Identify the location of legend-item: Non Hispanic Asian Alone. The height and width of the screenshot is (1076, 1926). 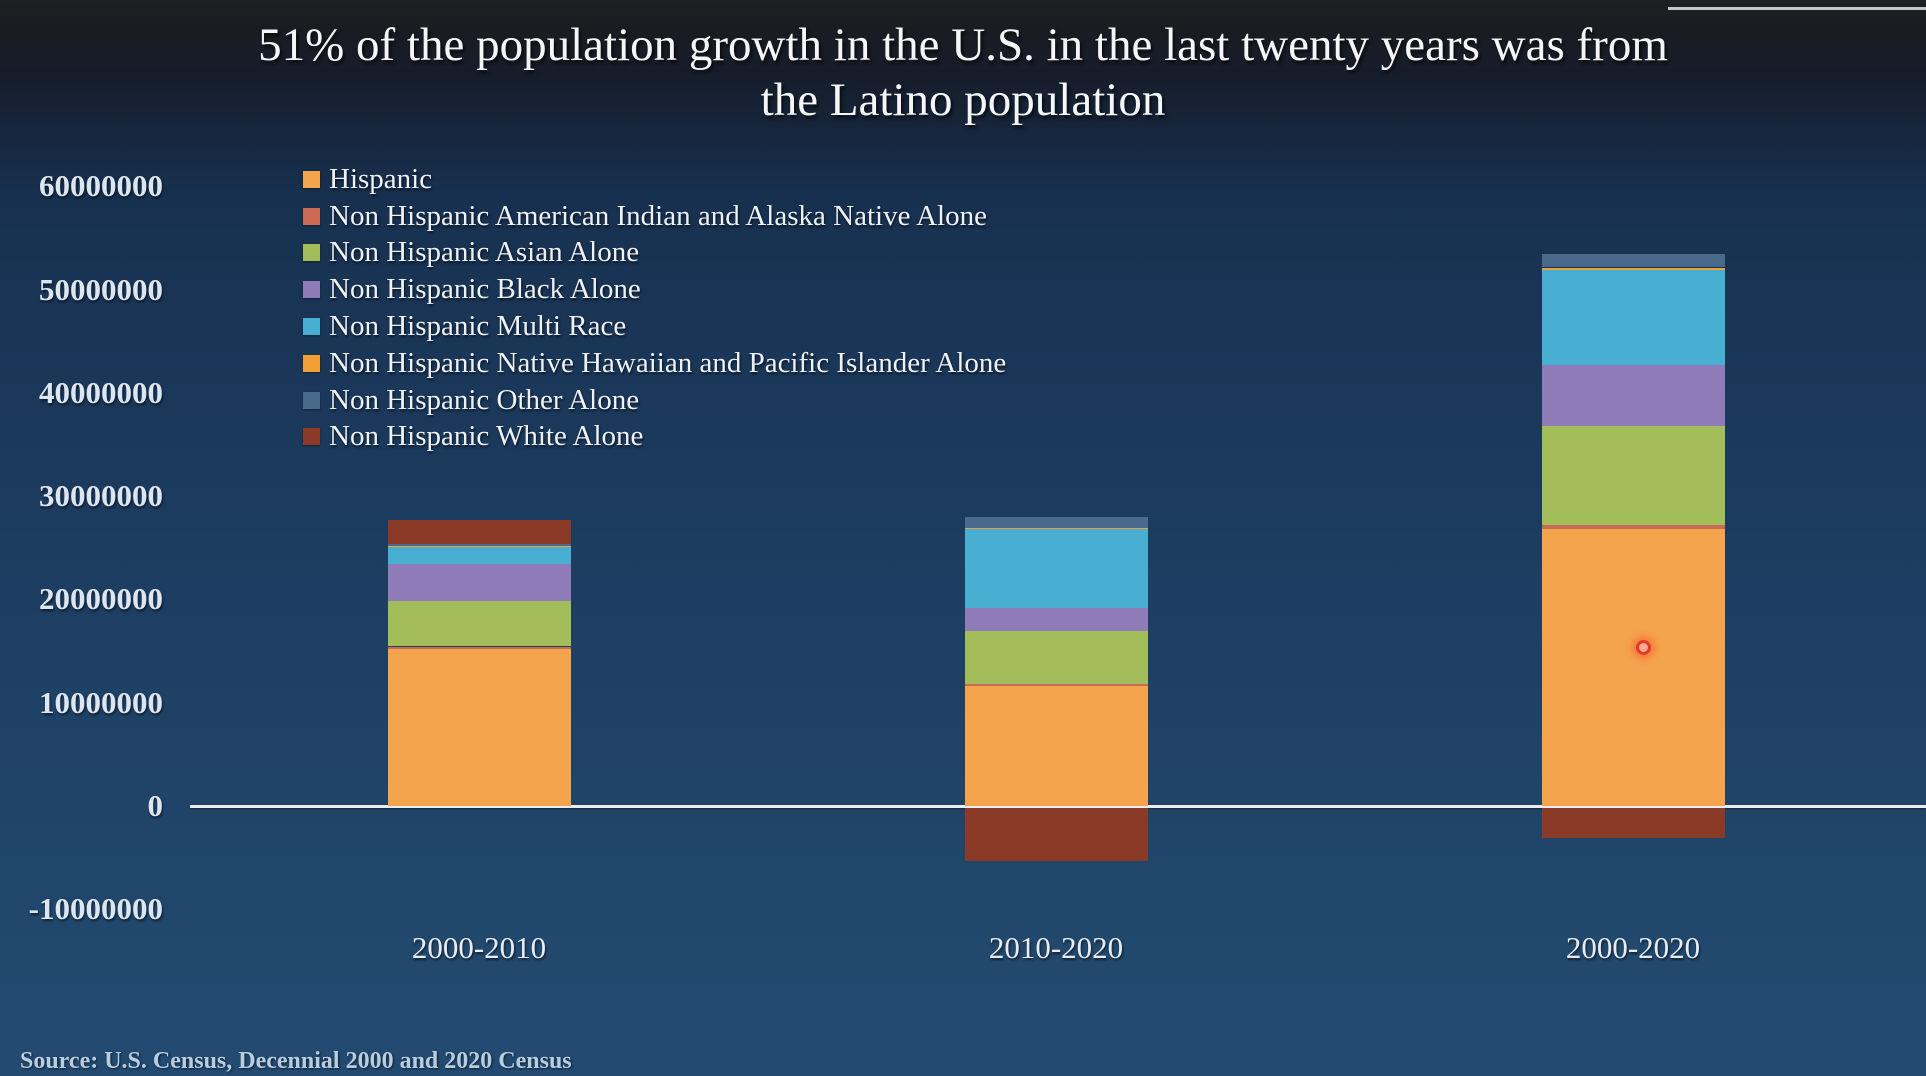
(654, 253).